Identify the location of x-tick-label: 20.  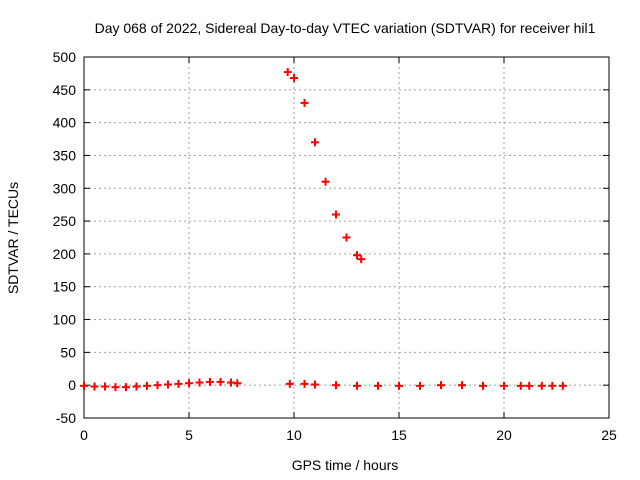
(504, 435).